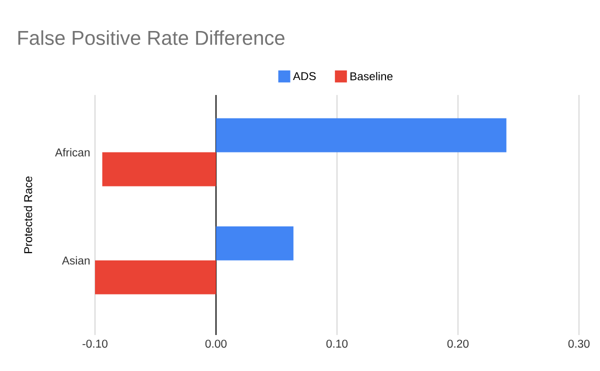  Describe the element at coordinates (458, 344) in the screenshot. I see `x-tick-label: 0.20` at that location.